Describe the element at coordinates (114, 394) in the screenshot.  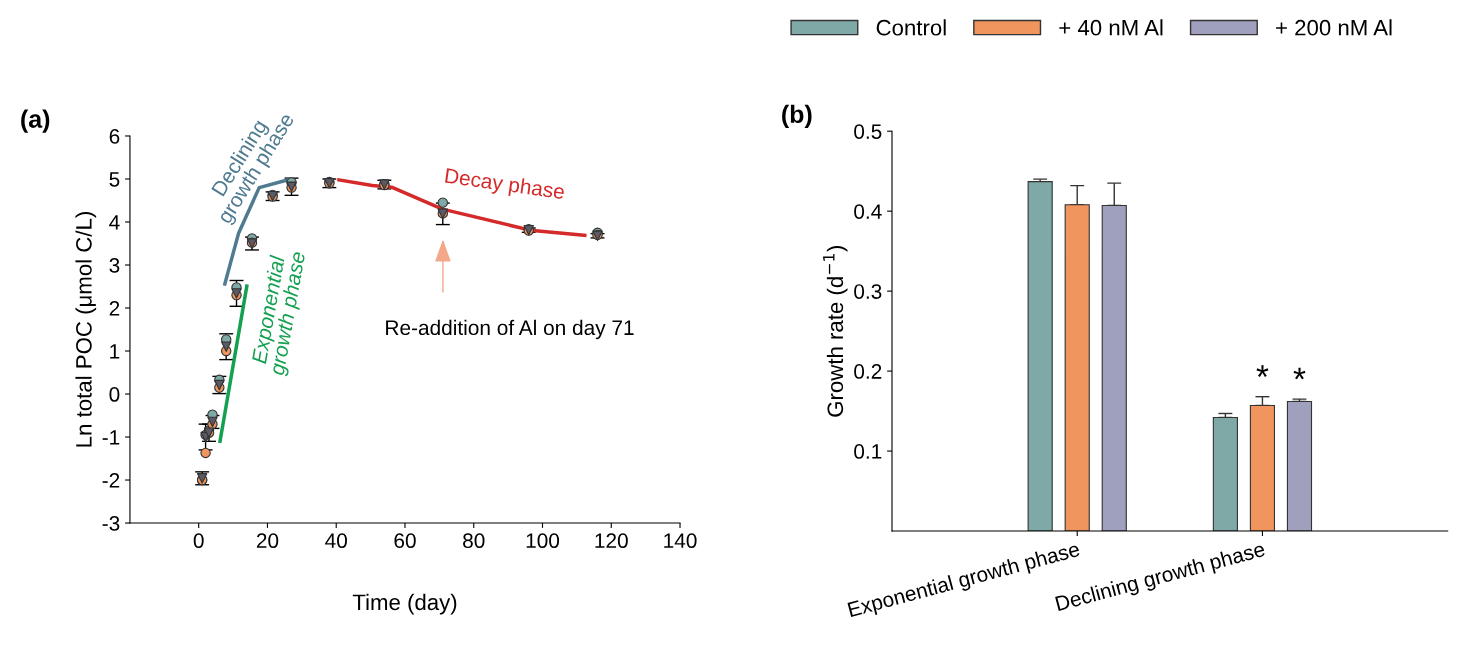
I see `y-tick-label: 0` at that location.